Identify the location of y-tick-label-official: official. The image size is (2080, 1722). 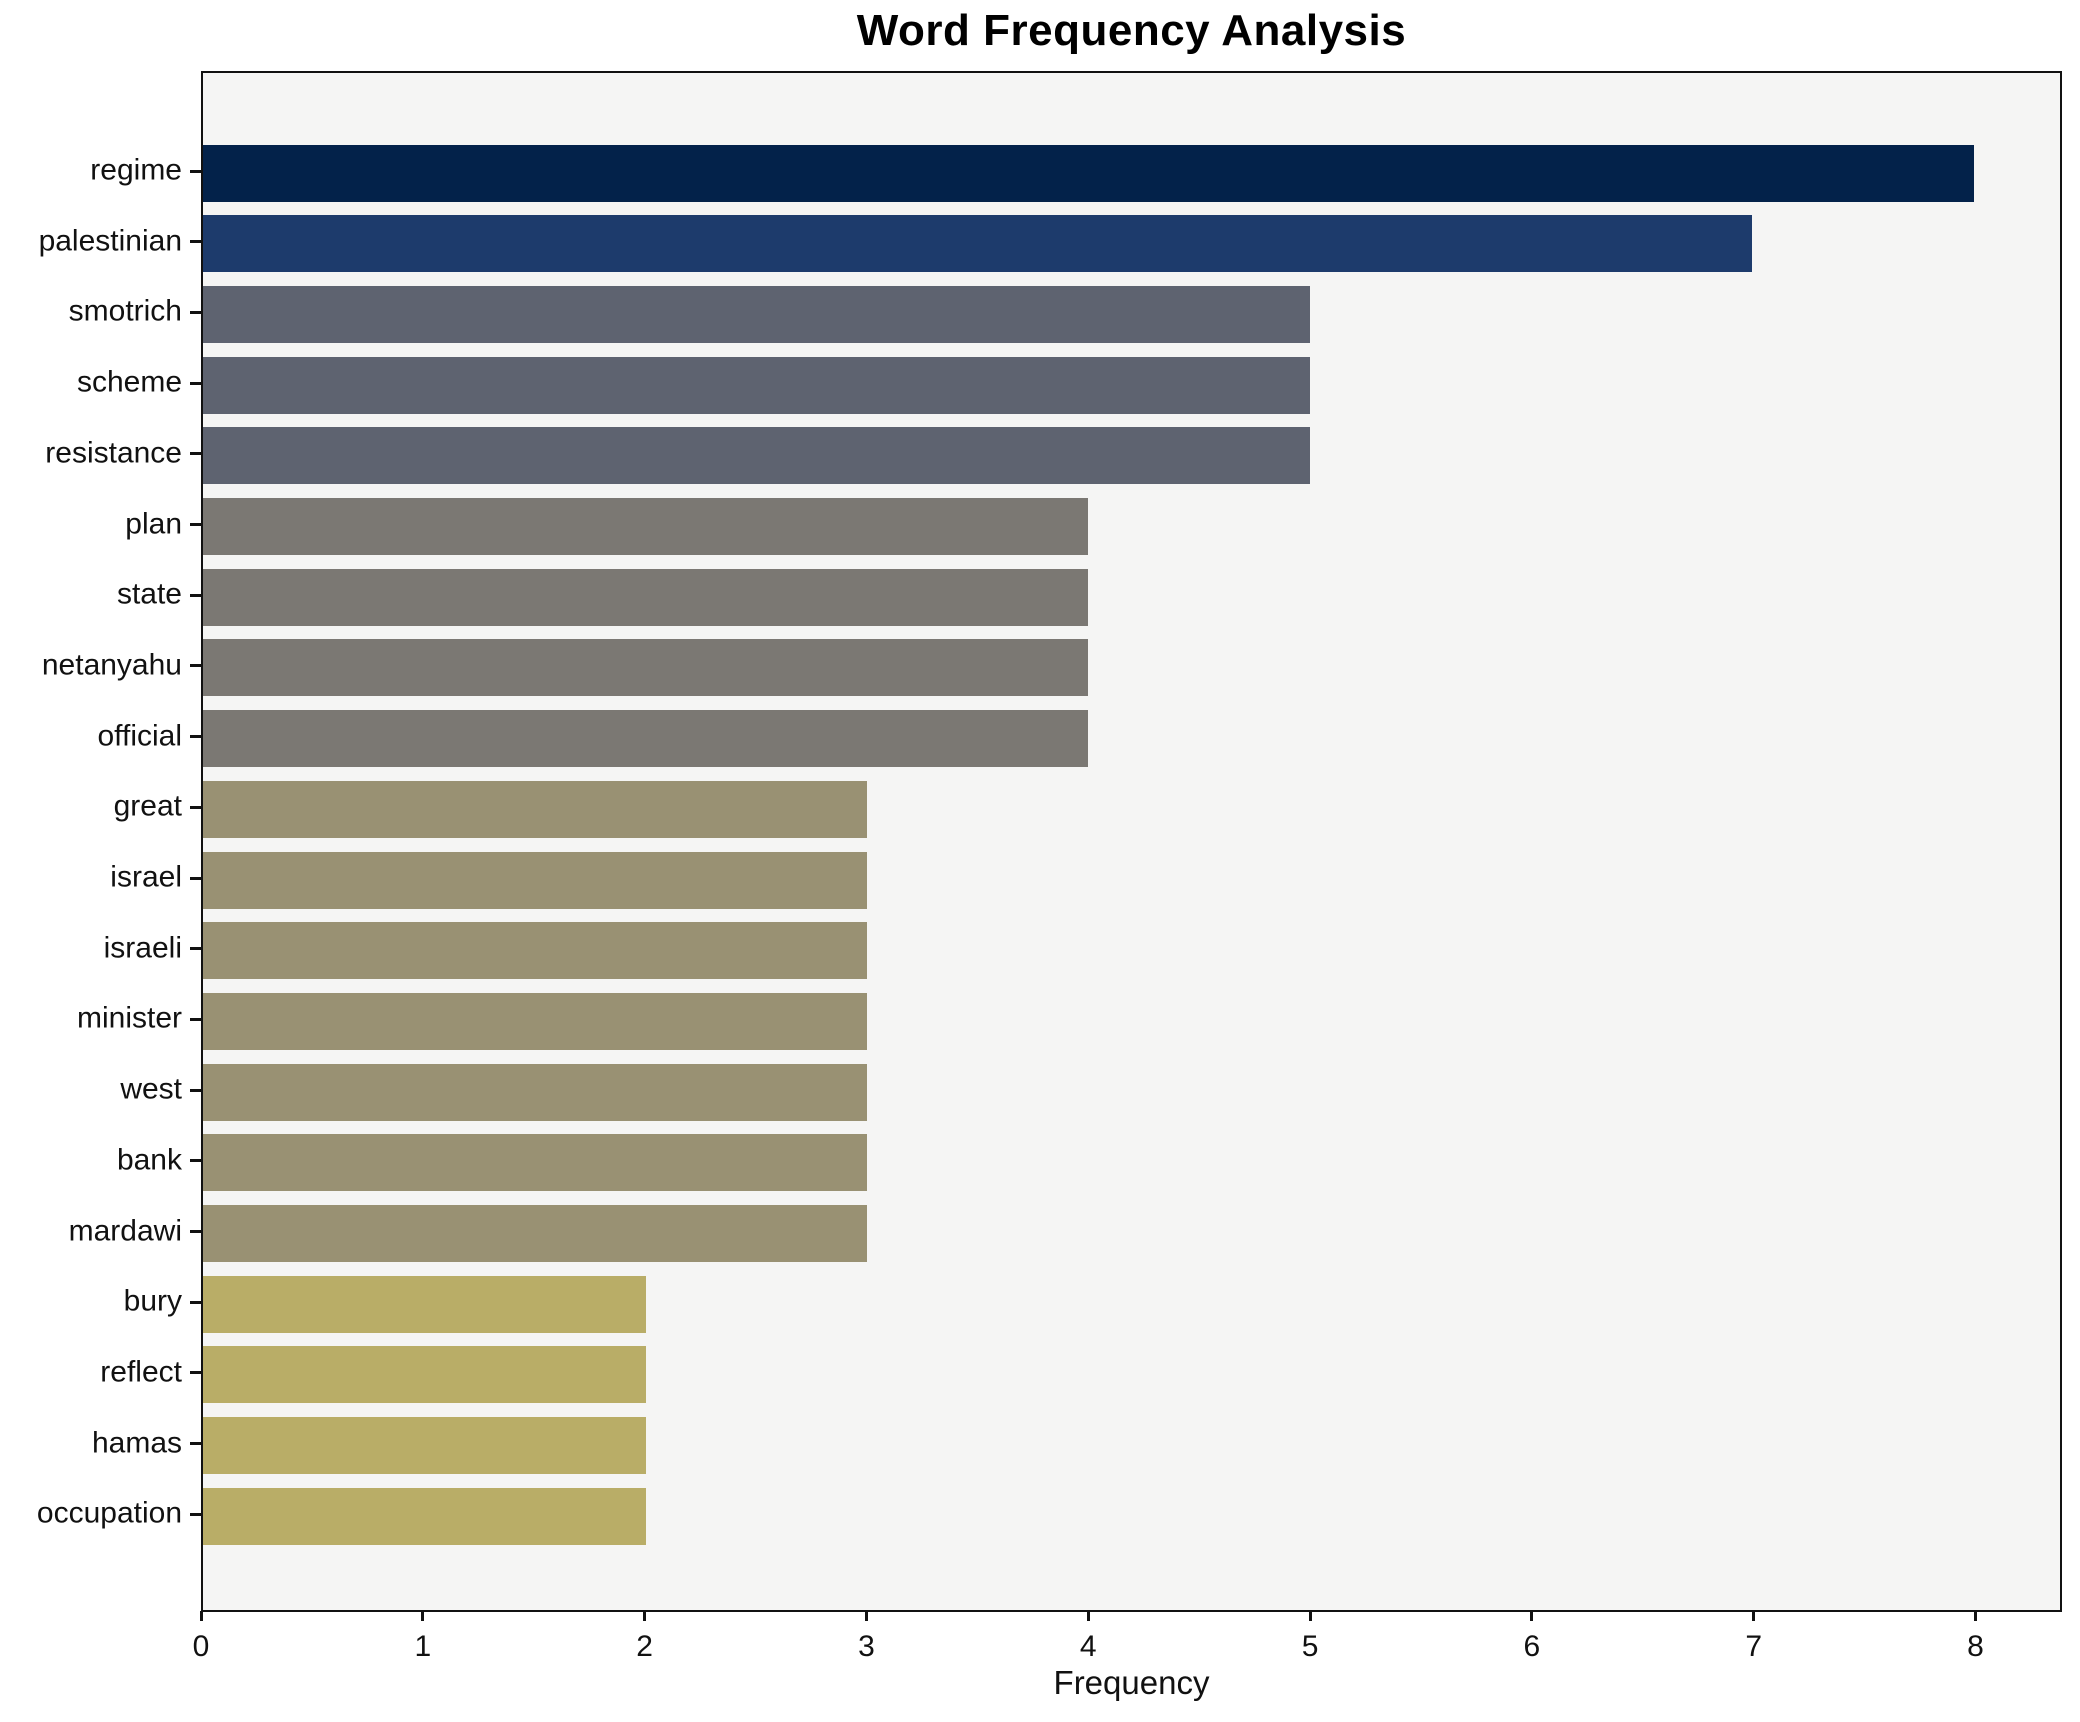
(140, 735).